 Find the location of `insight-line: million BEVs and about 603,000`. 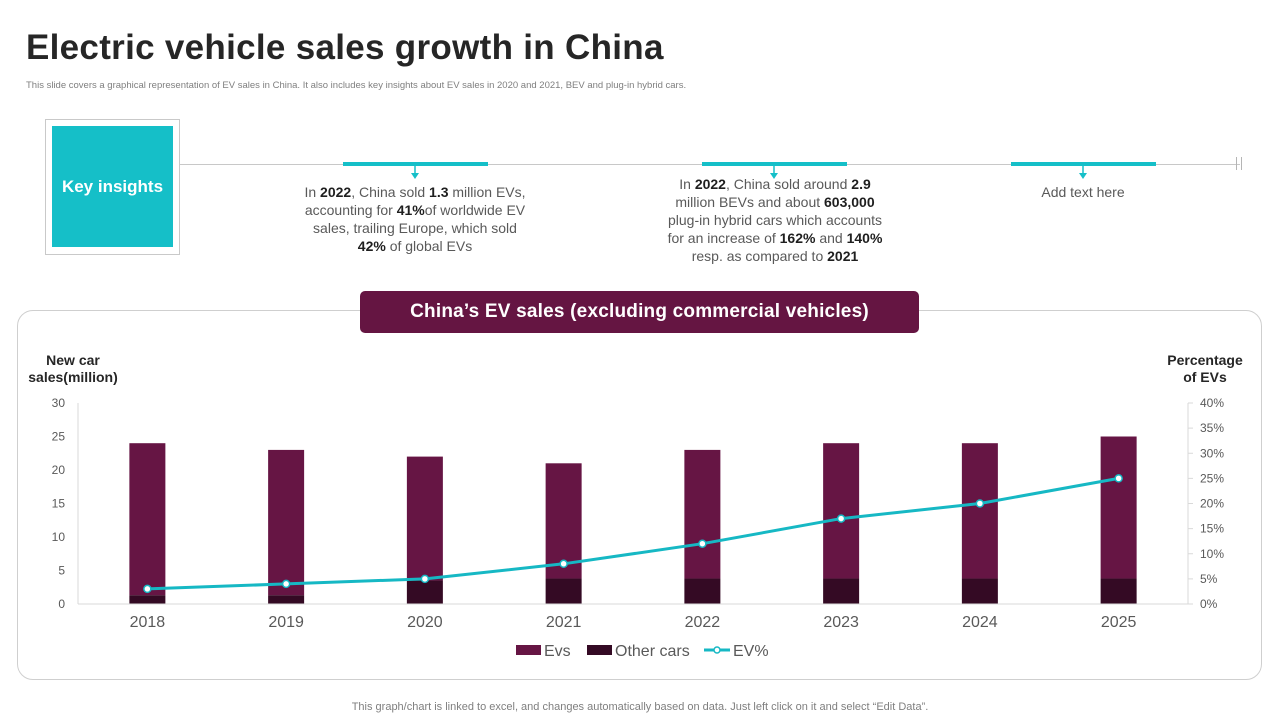

insight-line: million BEVs and about 603,000 is located at coordinates (775, 202).